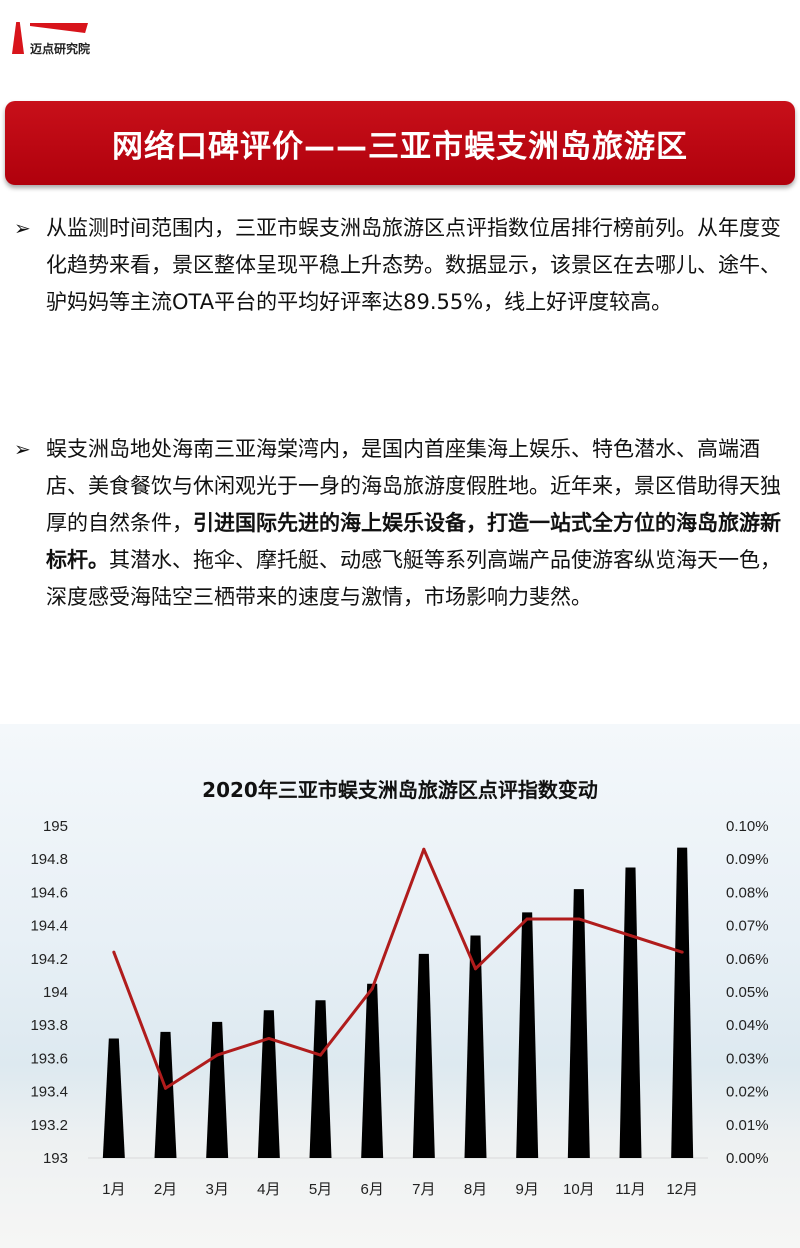 The height and width of the screenshot is (1248, 800). I want to click on left-tick-label: 194.4, so click(49, 926).